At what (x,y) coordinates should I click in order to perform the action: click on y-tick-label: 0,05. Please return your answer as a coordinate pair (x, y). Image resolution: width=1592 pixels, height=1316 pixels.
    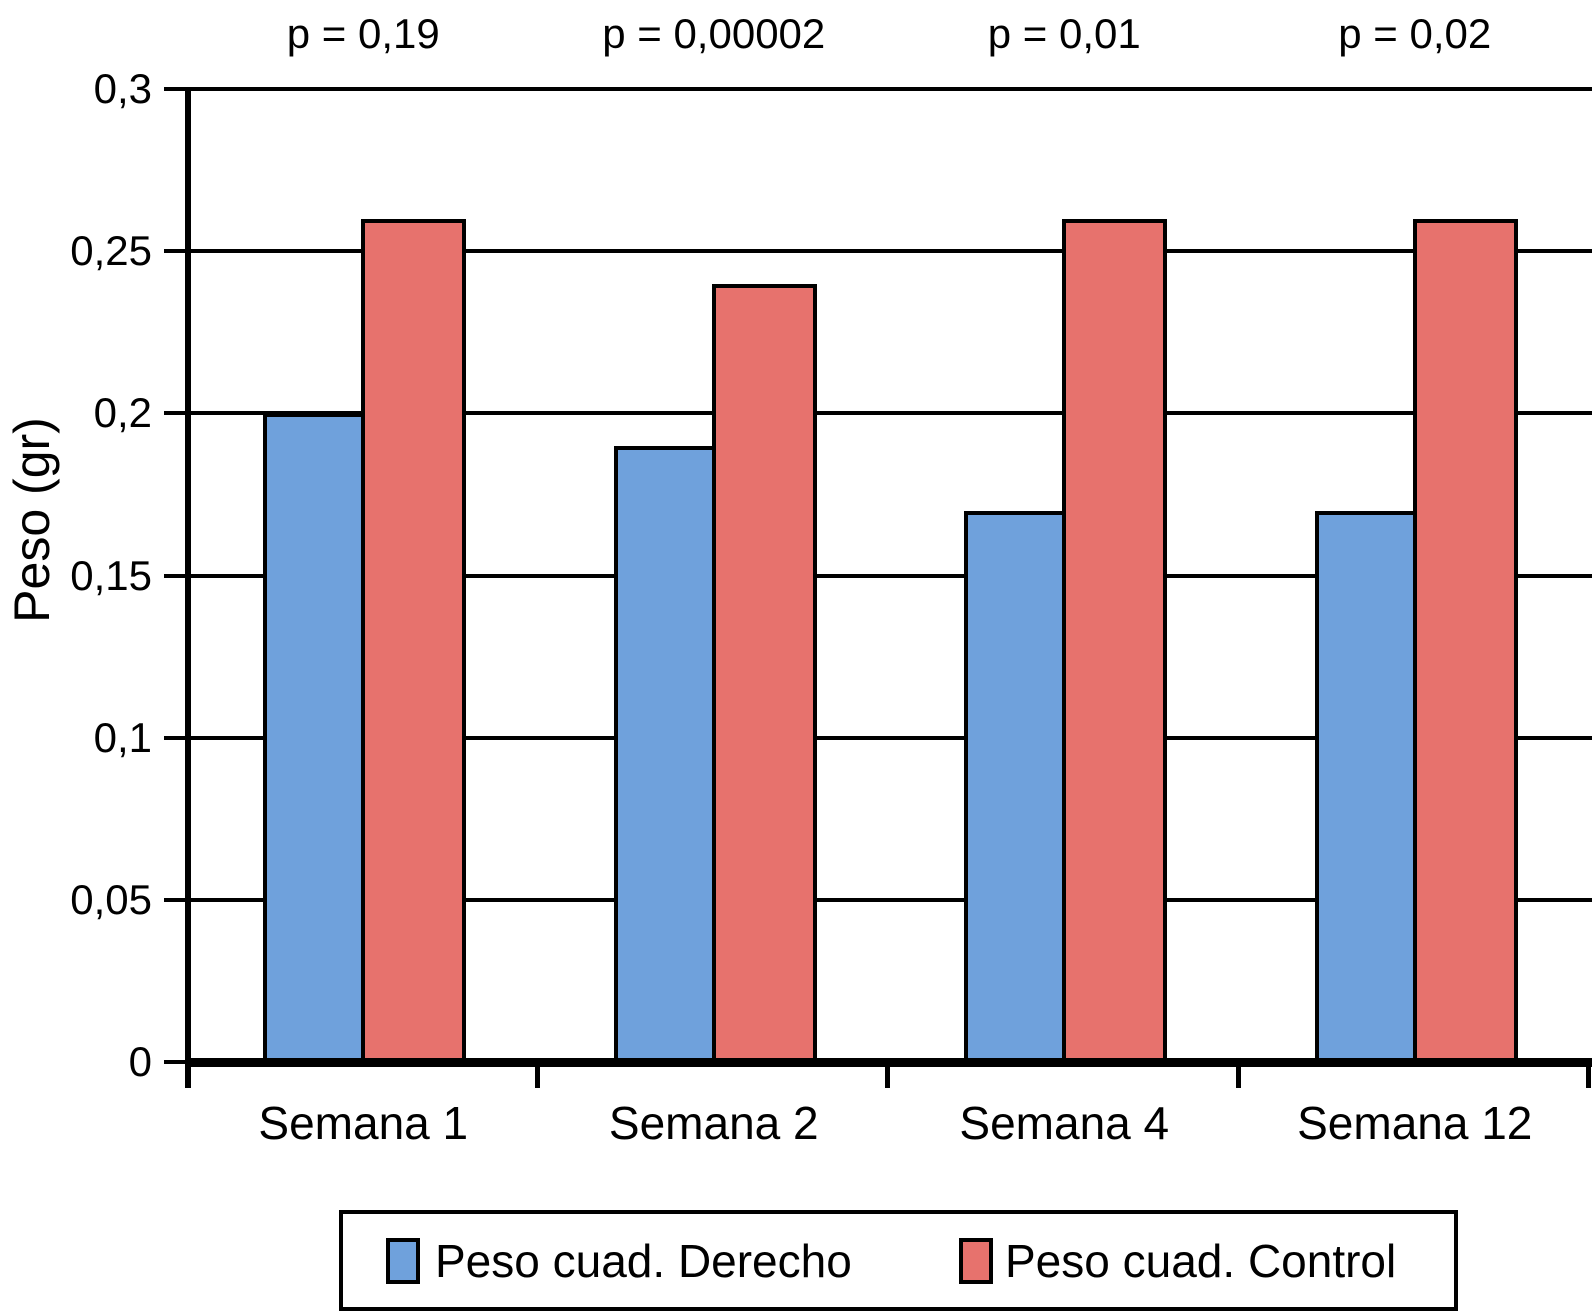
    Looking at the image, I should click on (111, 899).